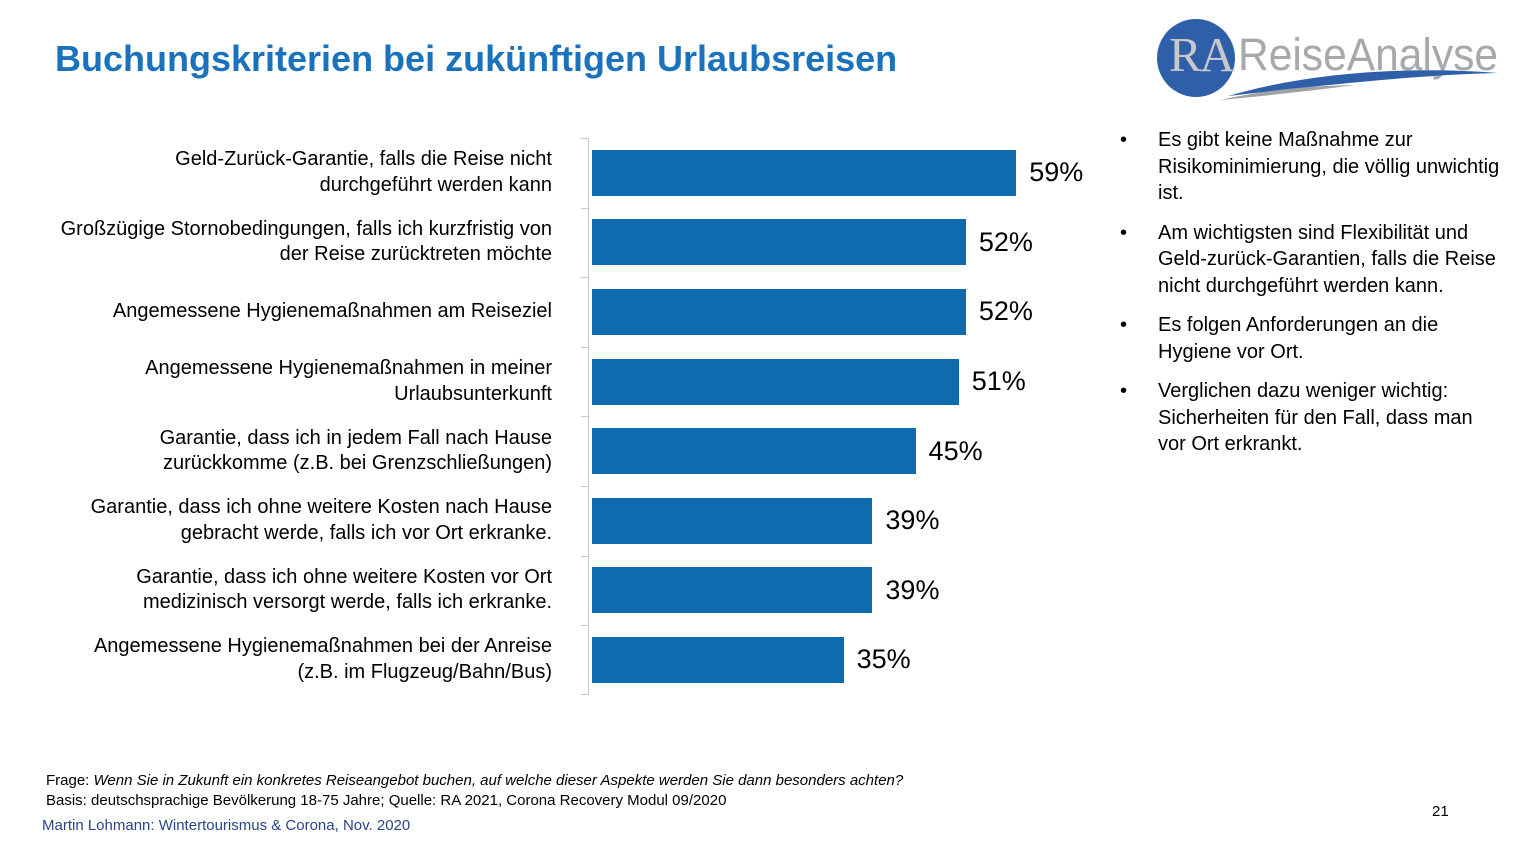 This screenshot has height=849, width=1530. I want to click on page-number: 21, so click(1440, 811).